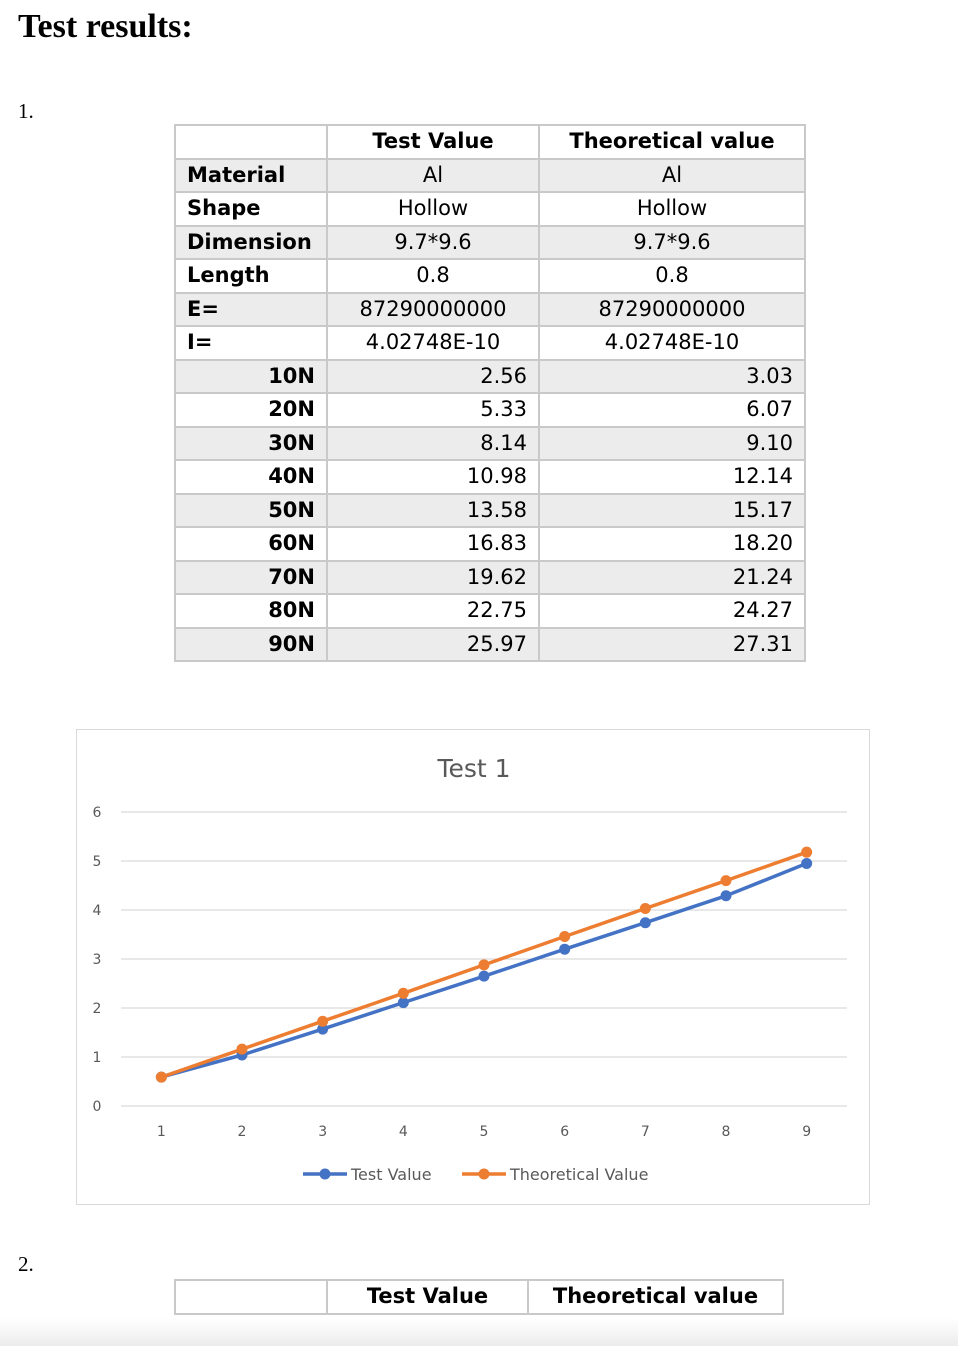  Describe the element at coordinates (672, 544) in the screenshot. I see `theoretical-value-cell: 18.20` at that location.